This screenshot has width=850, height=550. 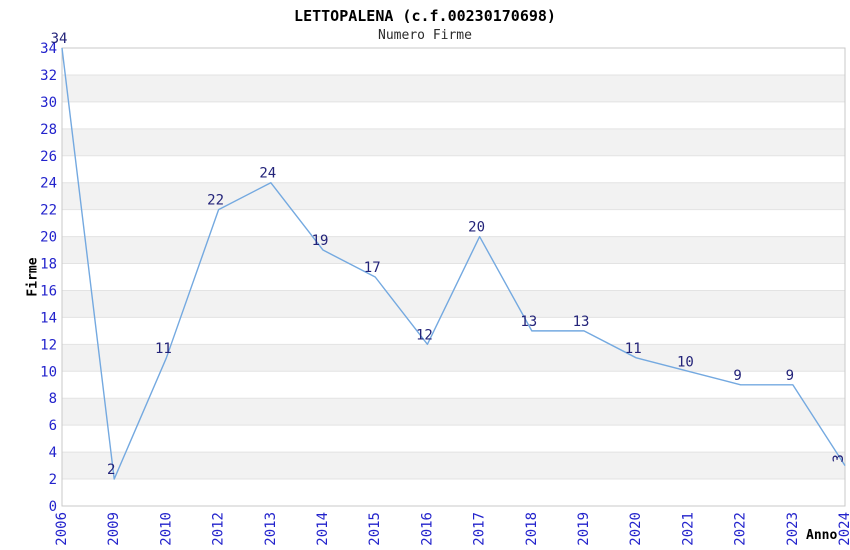 What do you see at coordinates (584, 529) in the screenshot?
I see `x-tick-label: 2019` at bounding box center [584, 529].